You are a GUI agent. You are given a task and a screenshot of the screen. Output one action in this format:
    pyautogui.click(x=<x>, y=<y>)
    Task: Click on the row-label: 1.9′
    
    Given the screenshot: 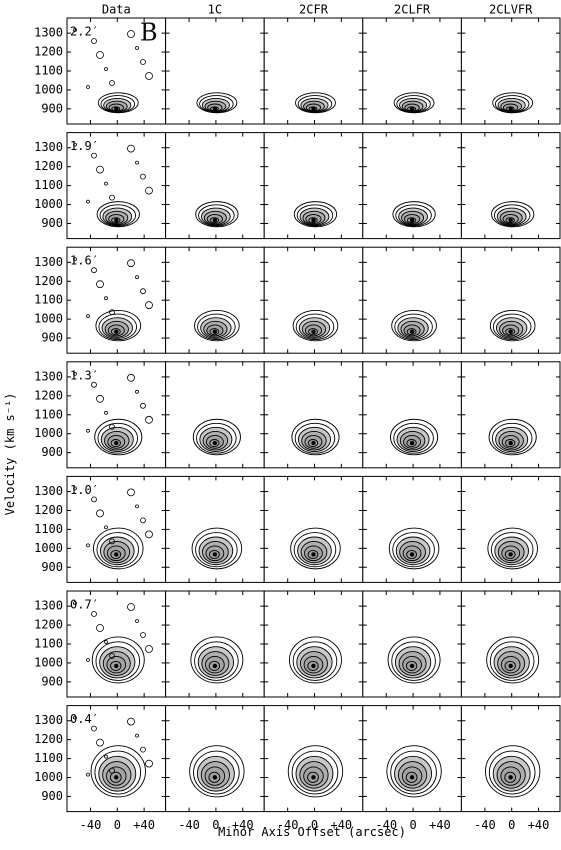 What is the action you would take?
    pyautogui.click(x=84, y=146)
    